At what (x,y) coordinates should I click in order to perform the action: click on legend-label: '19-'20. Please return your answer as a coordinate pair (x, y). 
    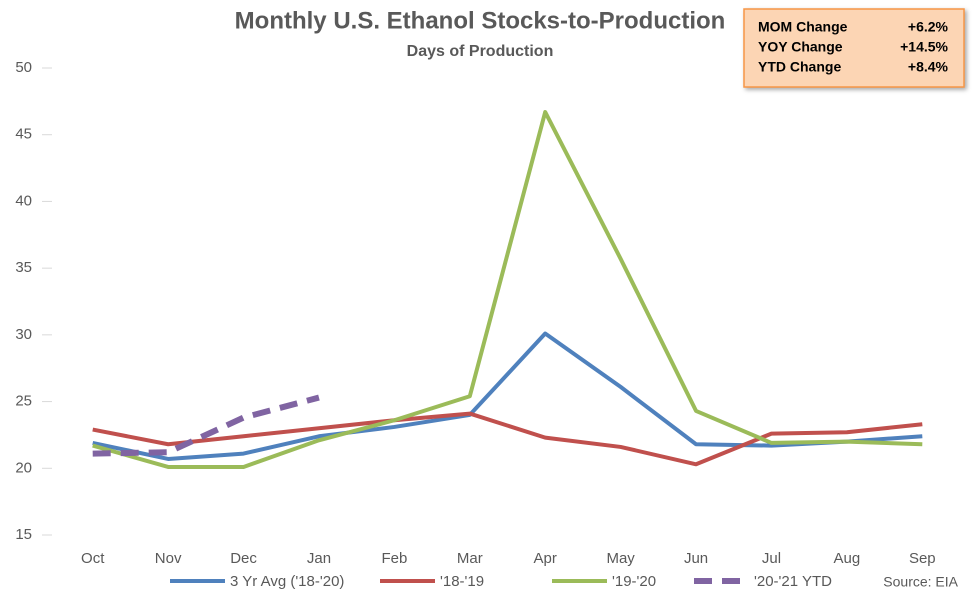
    Looking at the image, I should click on (634, 581).